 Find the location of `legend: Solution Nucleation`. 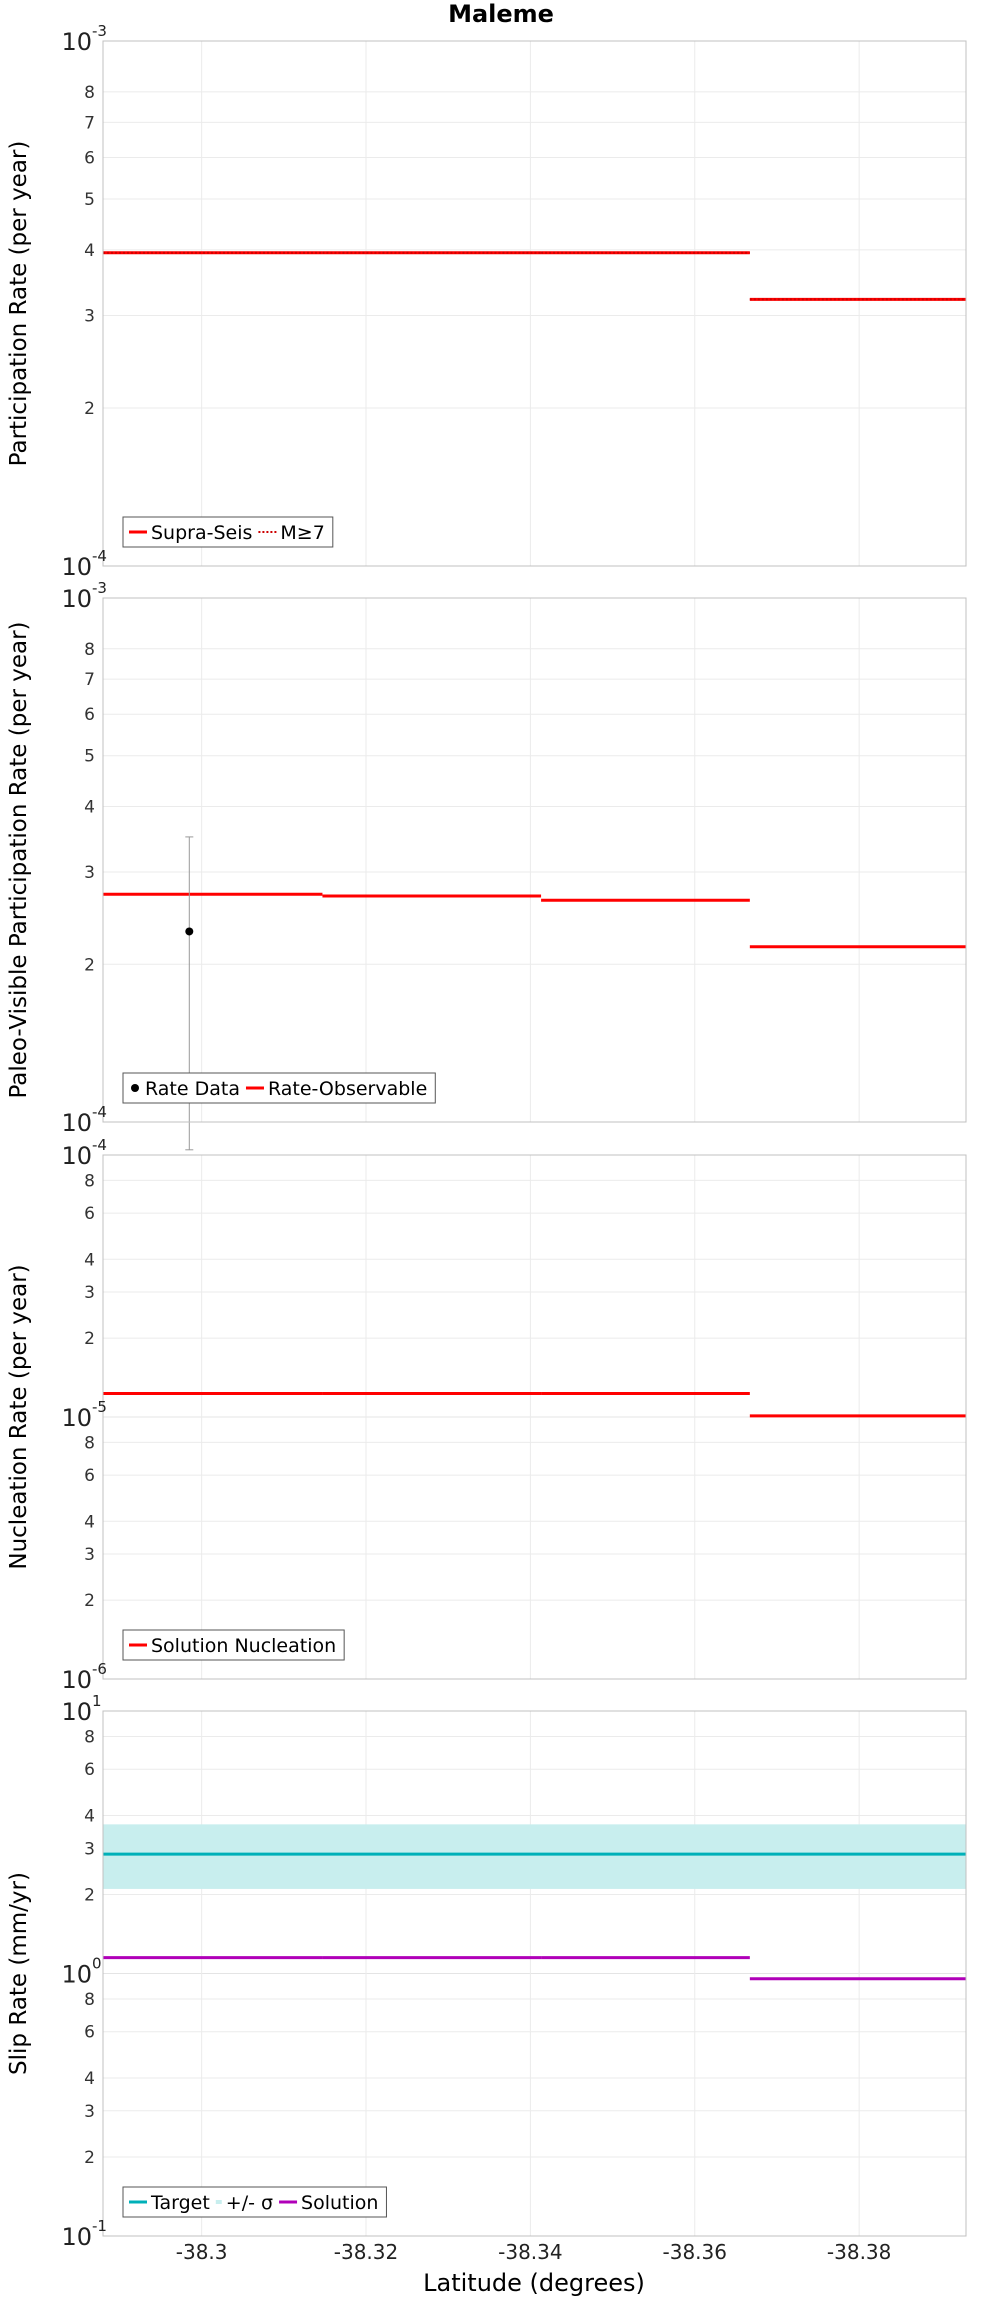

legend: Solution Nucleation is located at coordinates (233, 1645).